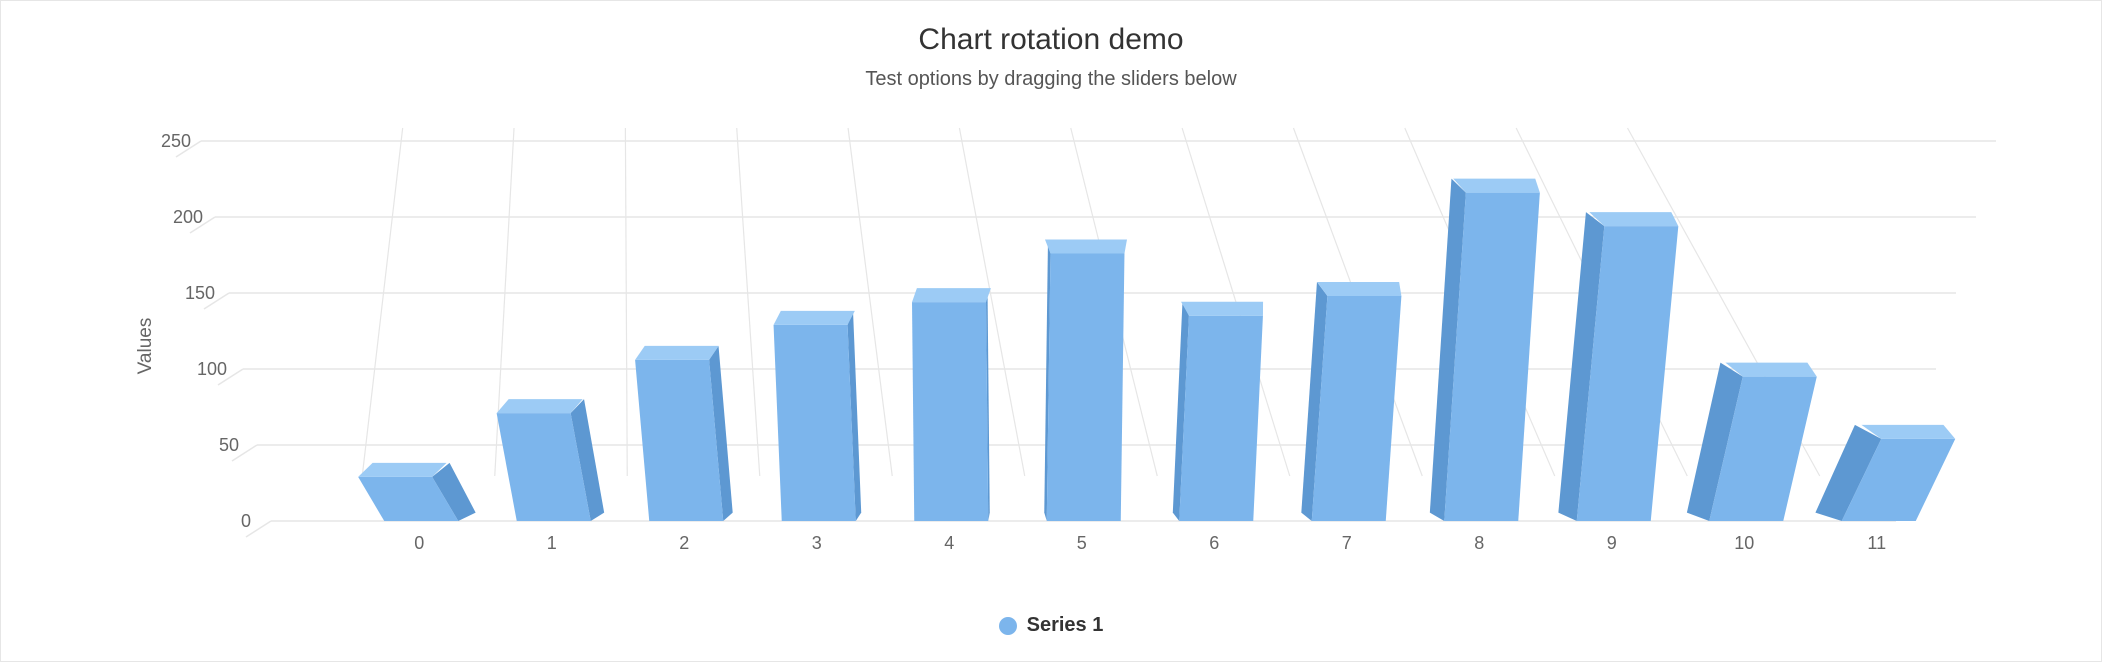 This screenshot has height=665, width=2104. I want to click on x-tick-label-9: 9, so click(1612, 543).